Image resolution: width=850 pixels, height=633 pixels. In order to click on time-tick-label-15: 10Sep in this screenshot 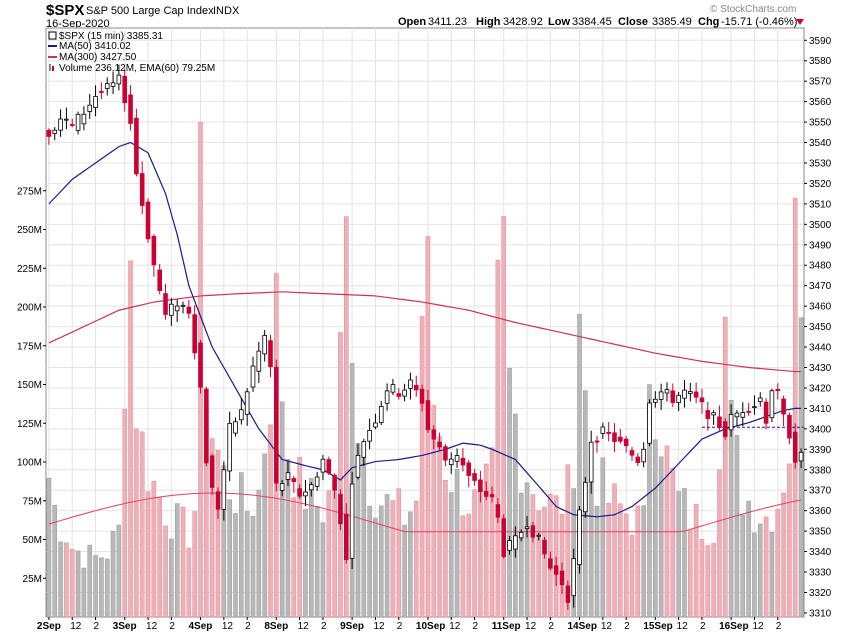, I will do `click(430, 626)`.